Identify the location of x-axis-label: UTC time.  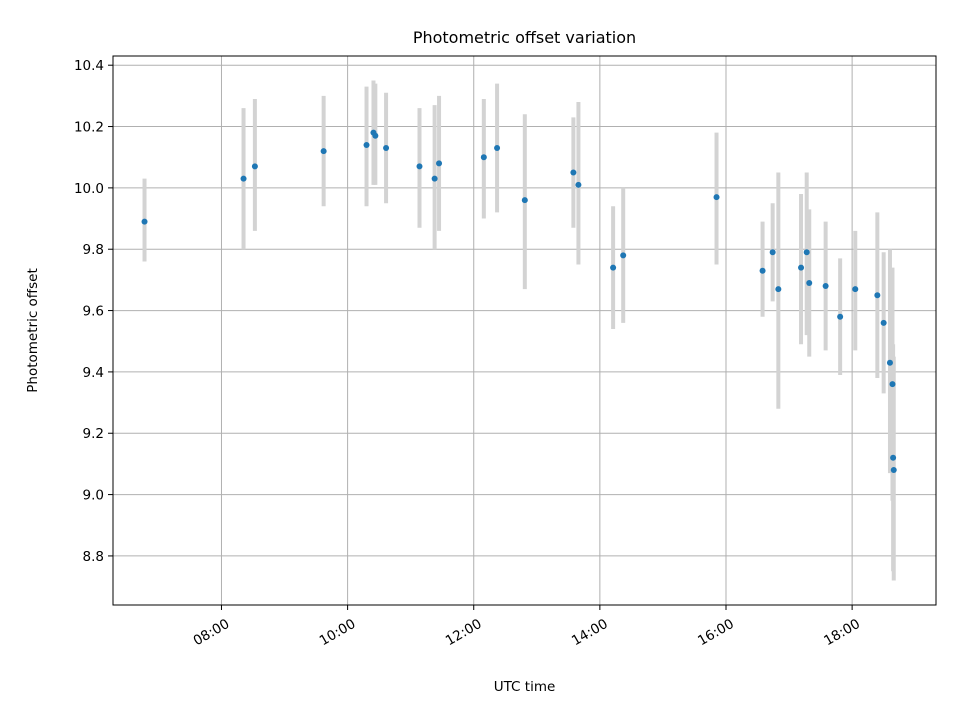
(525, 687).